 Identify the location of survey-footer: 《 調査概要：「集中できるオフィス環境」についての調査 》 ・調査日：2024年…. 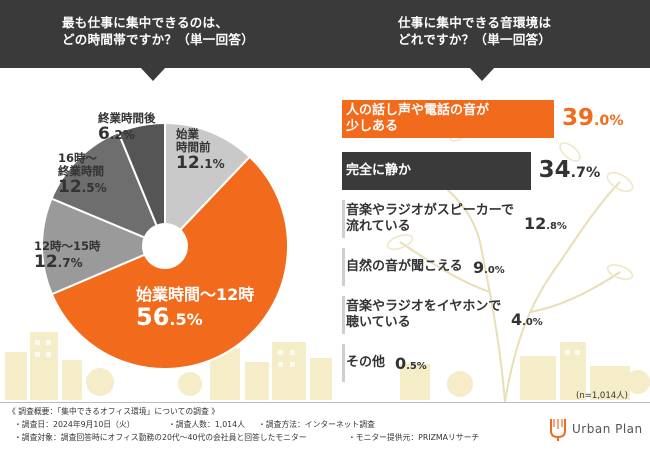
(325, 426).